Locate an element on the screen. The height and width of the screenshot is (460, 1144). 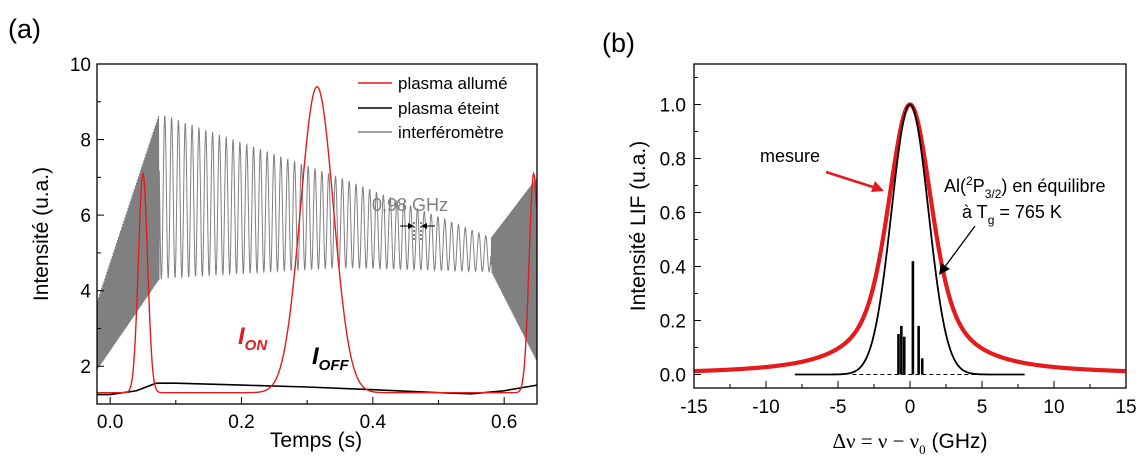
equilibre-label-line2: à Tg = 765 K is located at coordinates (1012, 214).